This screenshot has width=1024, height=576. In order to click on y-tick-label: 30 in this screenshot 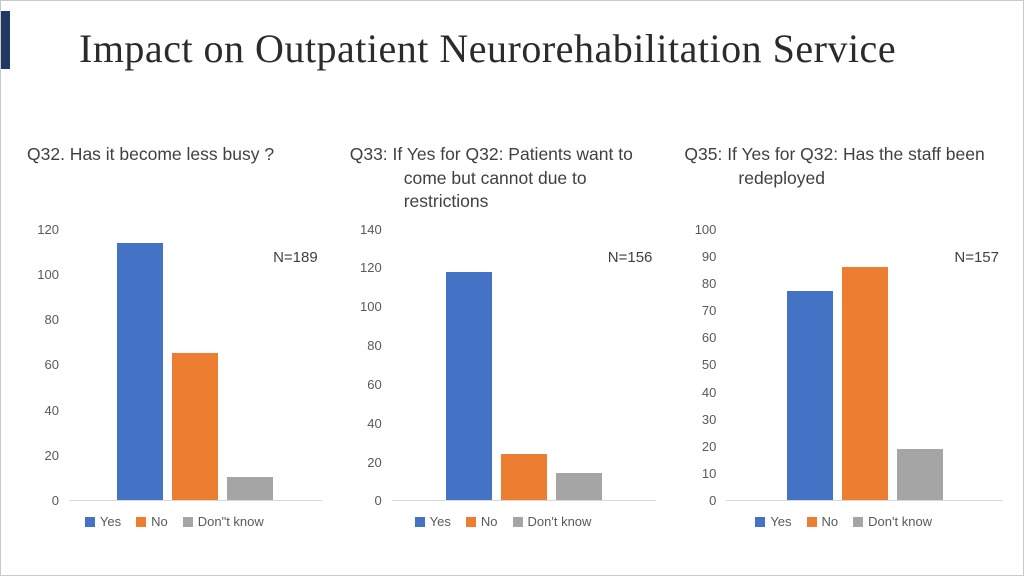, I will do `click(709, 419)`.